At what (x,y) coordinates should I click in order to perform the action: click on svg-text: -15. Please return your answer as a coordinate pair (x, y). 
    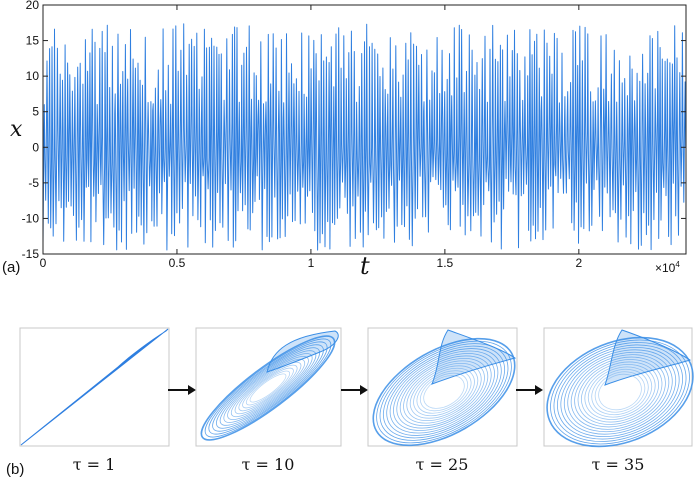
    Looking at the image, I should click on (31, 254).